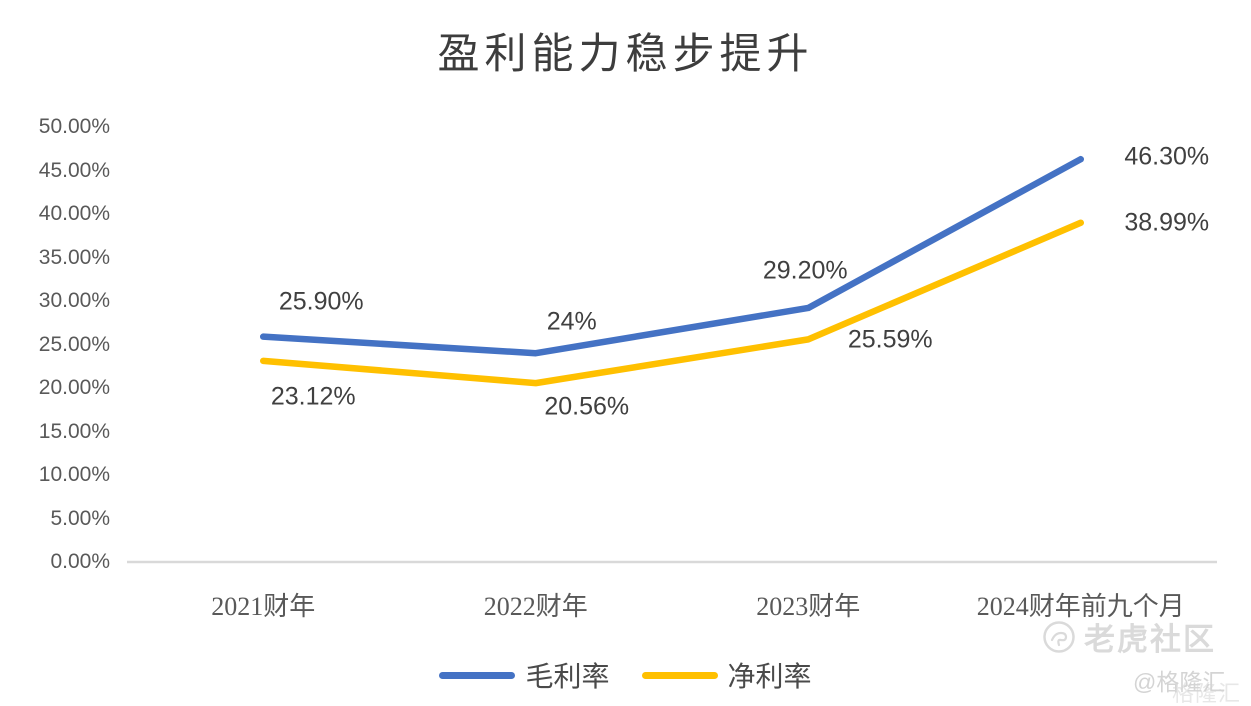  I want to click on y-axis-tick-label: 50.00%, so click(74, 126).